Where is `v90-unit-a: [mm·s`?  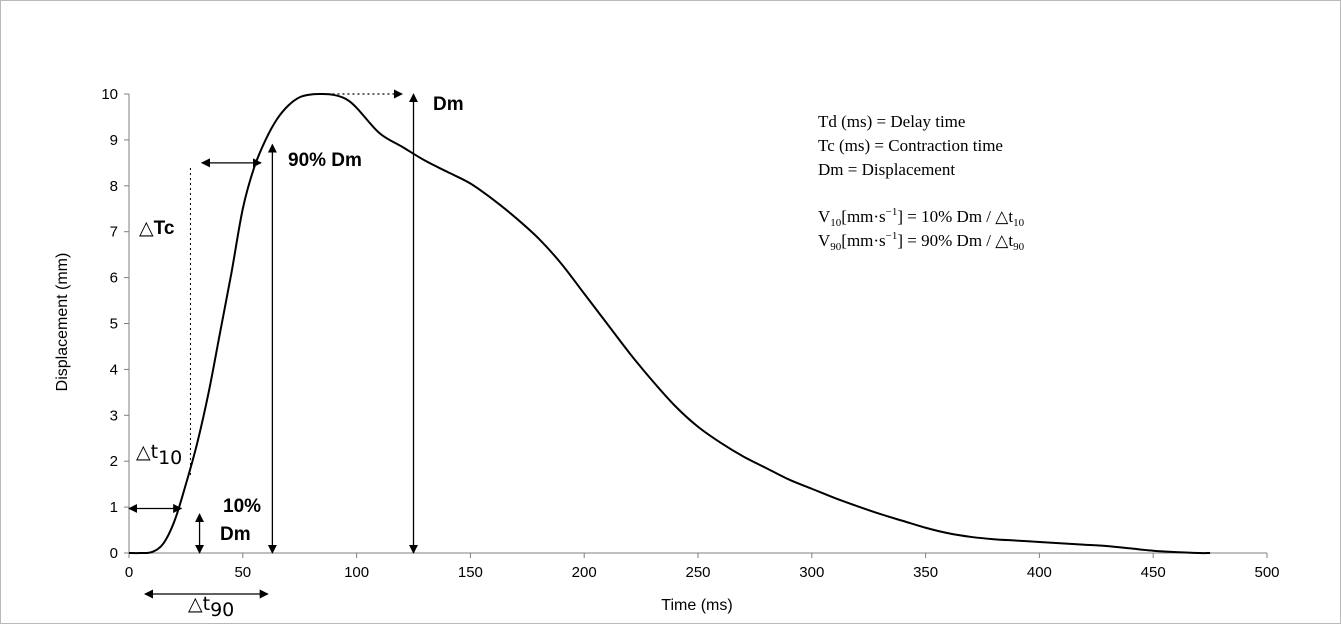 v90-unit-a: [mm·s is located at coordinates (863, 240).